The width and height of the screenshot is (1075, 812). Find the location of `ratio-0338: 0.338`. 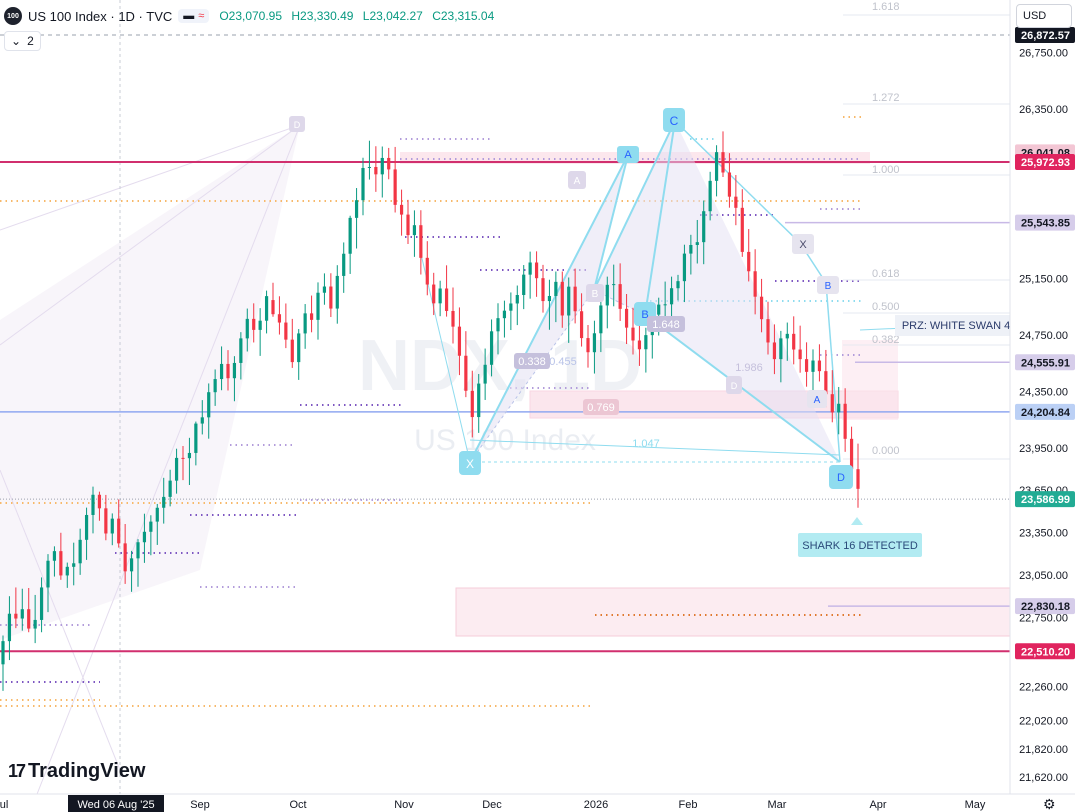

ratio-0338: 0.338 is located at coordinates (532, 362).